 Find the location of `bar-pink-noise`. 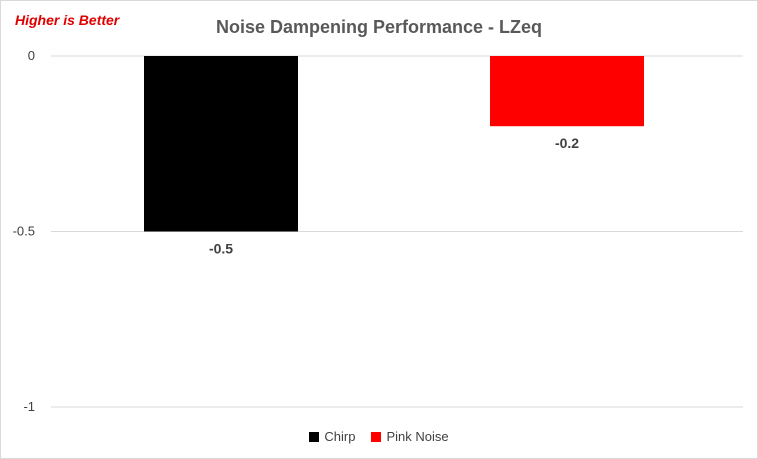

bar-pink-noise is located at coordinates (567, 91).